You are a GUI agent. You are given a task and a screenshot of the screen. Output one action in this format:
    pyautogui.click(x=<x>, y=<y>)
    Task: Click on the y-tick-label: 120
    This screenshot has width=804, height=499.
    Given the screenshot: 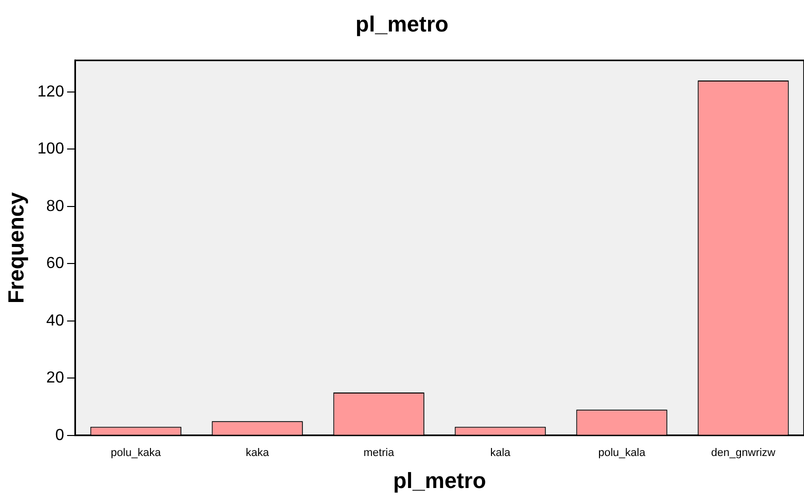 What is the action you would take?
    pyautogui.click(x=50, y=91)
    